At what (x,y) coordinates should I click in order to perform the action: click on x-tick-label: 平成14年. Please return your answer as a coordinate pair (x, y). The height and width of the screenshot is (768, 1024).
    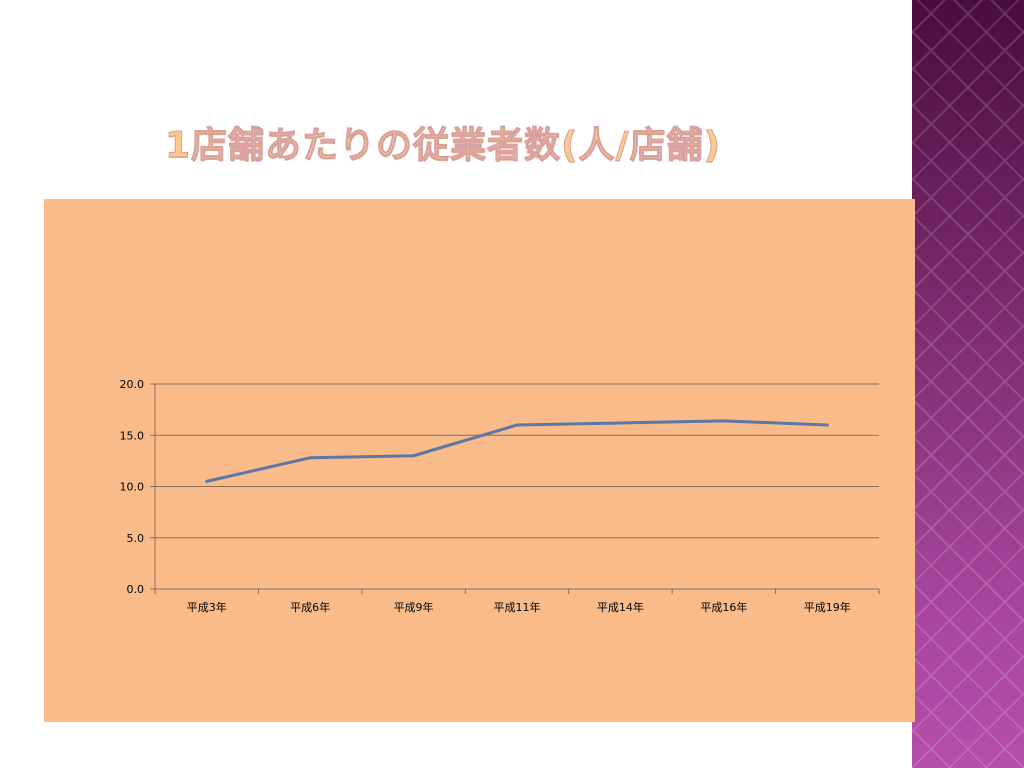
    Looking at the image, I should click on (620, 607).